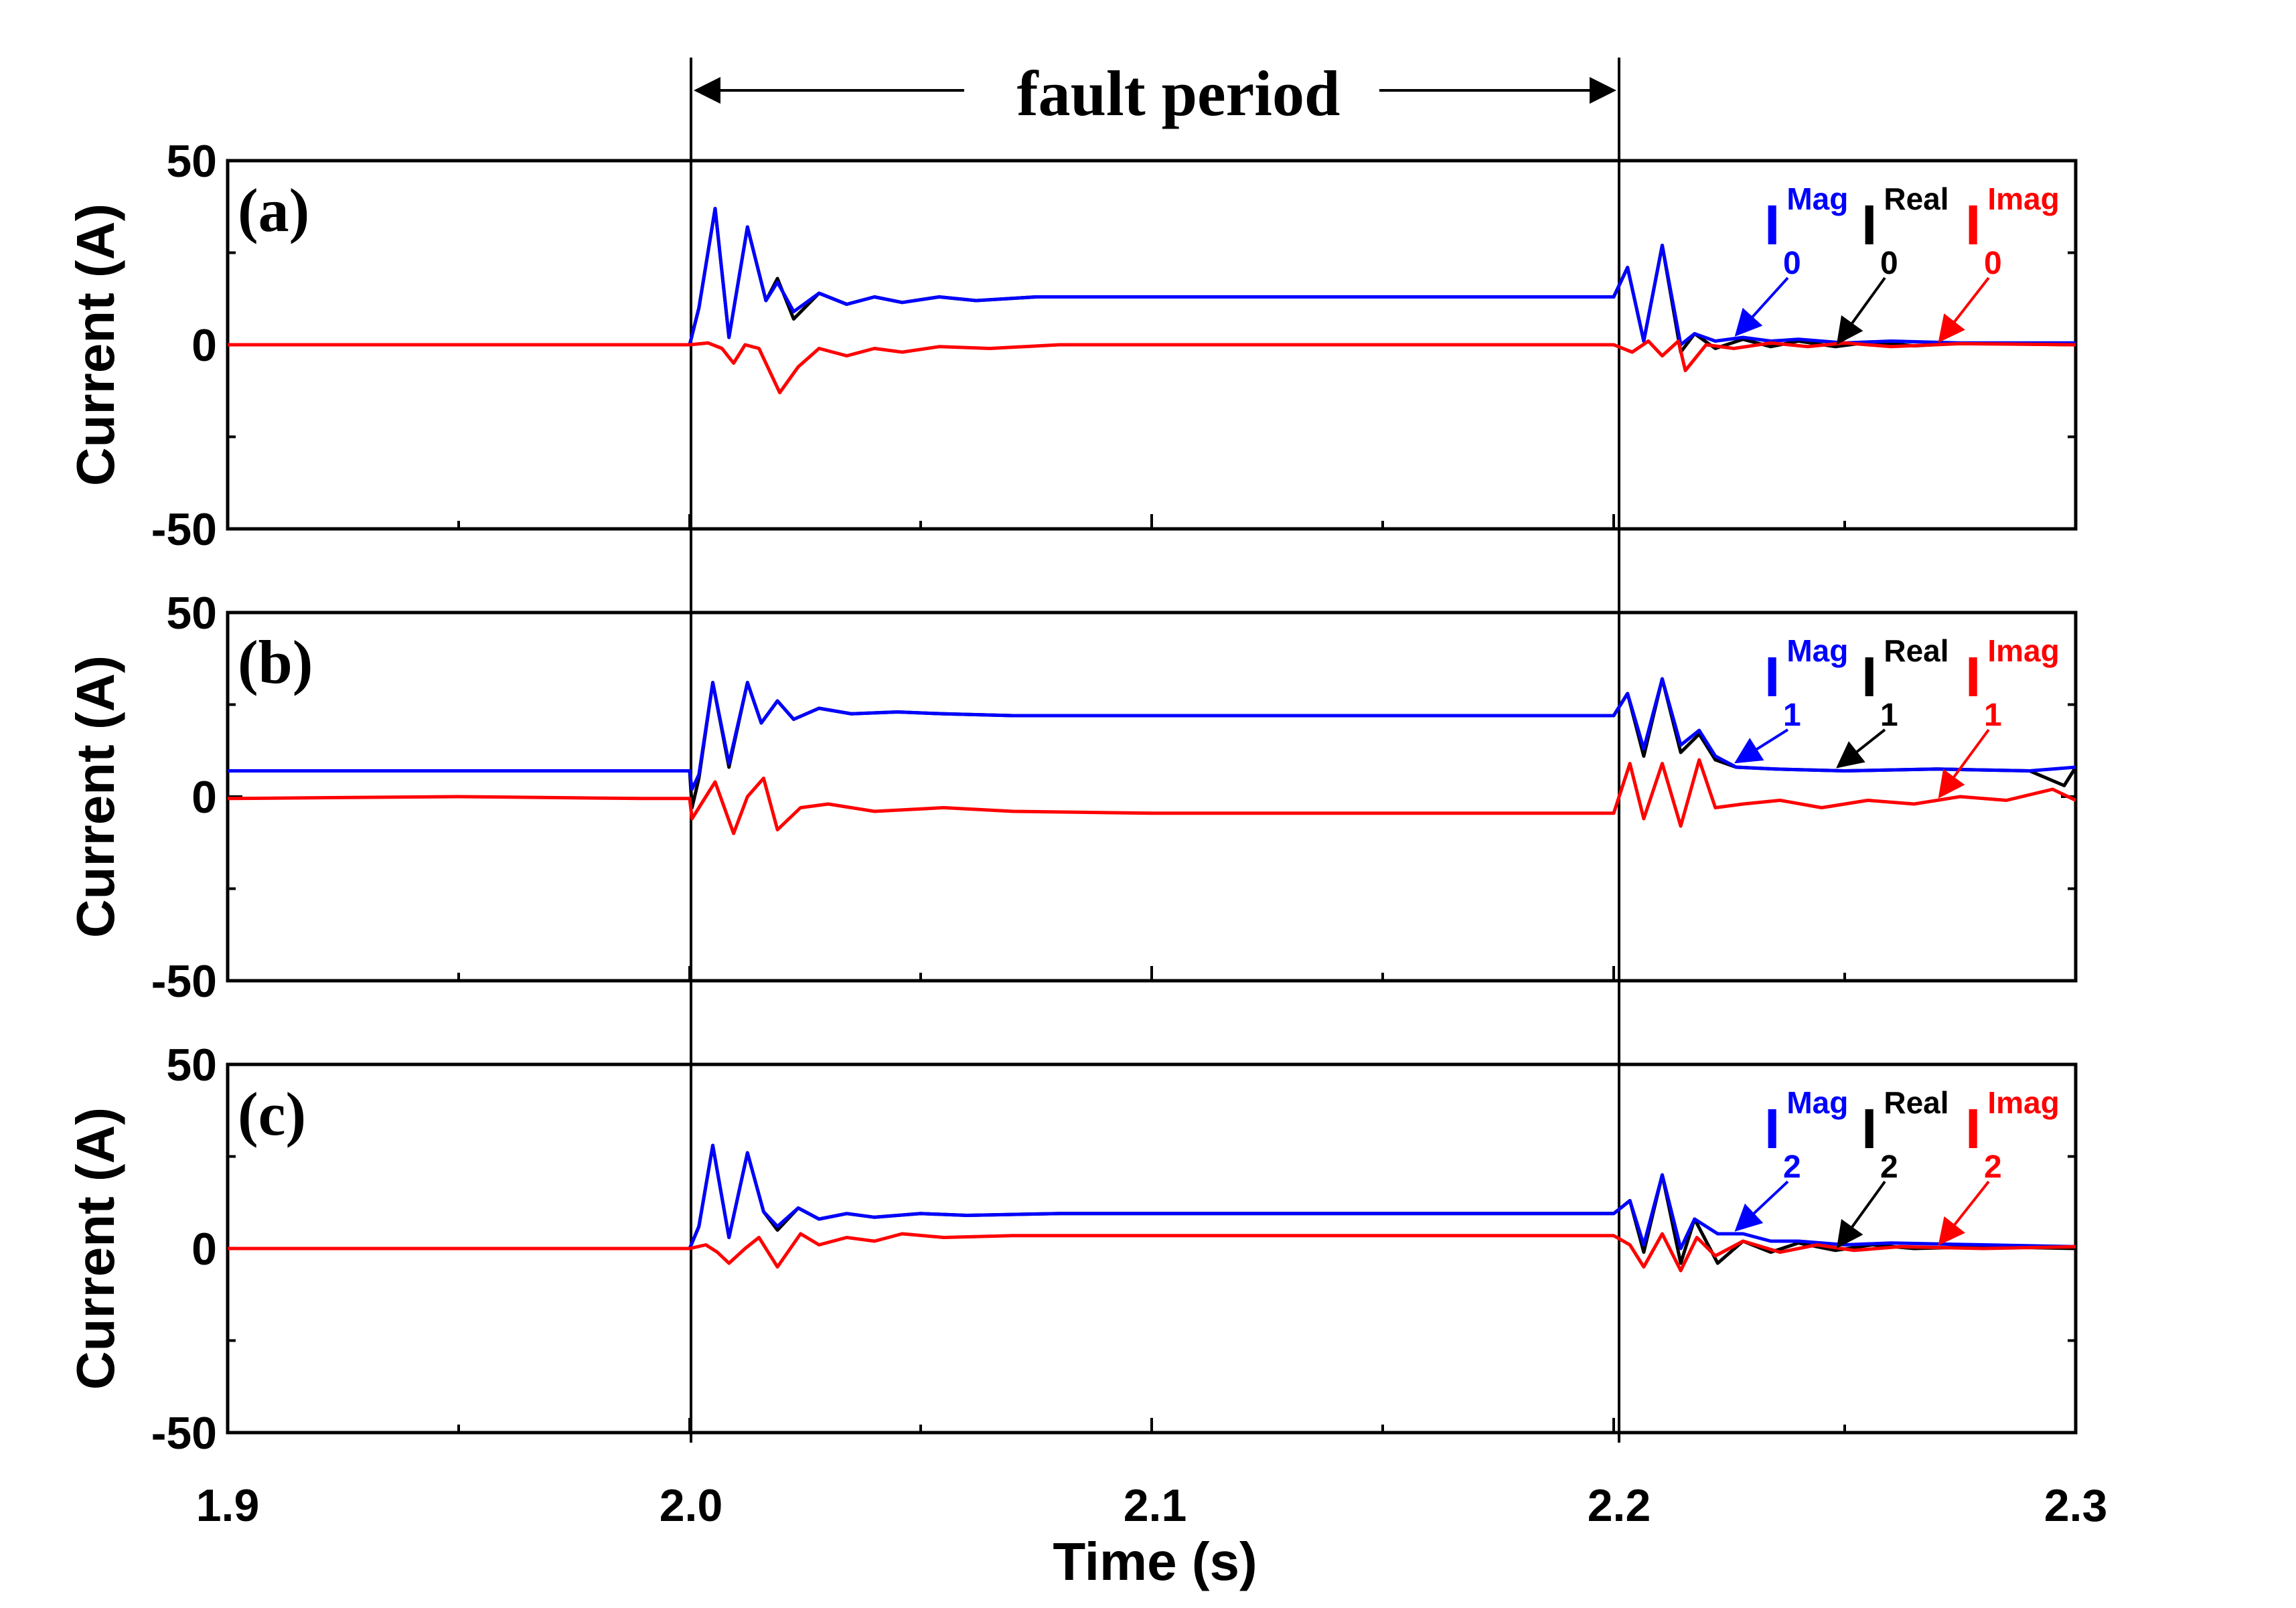 The image size is (2296, 1608). Describe the element at coordinates (2076, 1505) in the screenshot. I see `x-tick-label: 2.3` at that location.